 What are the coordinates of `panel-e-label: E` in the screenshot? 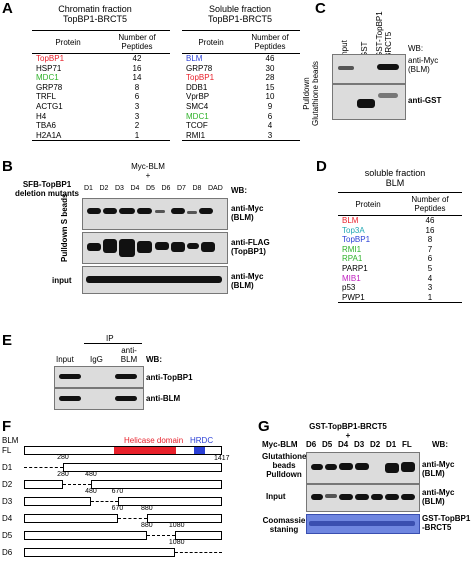 It's located at (7, 340).